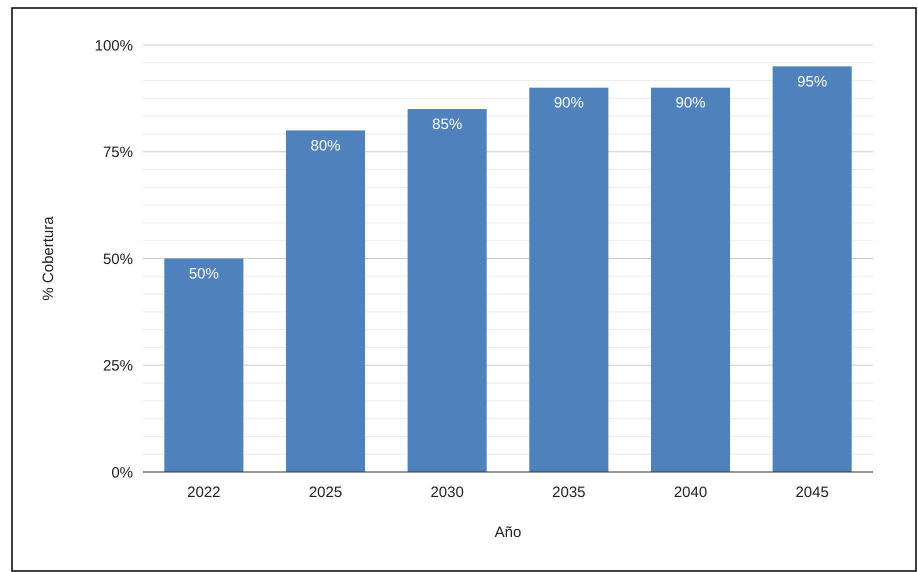 The width and height of the screenshot is (918, 572). What do you see at coordinates (569, 492) in the screenshot?
I see `x-tick-label: 2035` at bounding box center [569, 492].